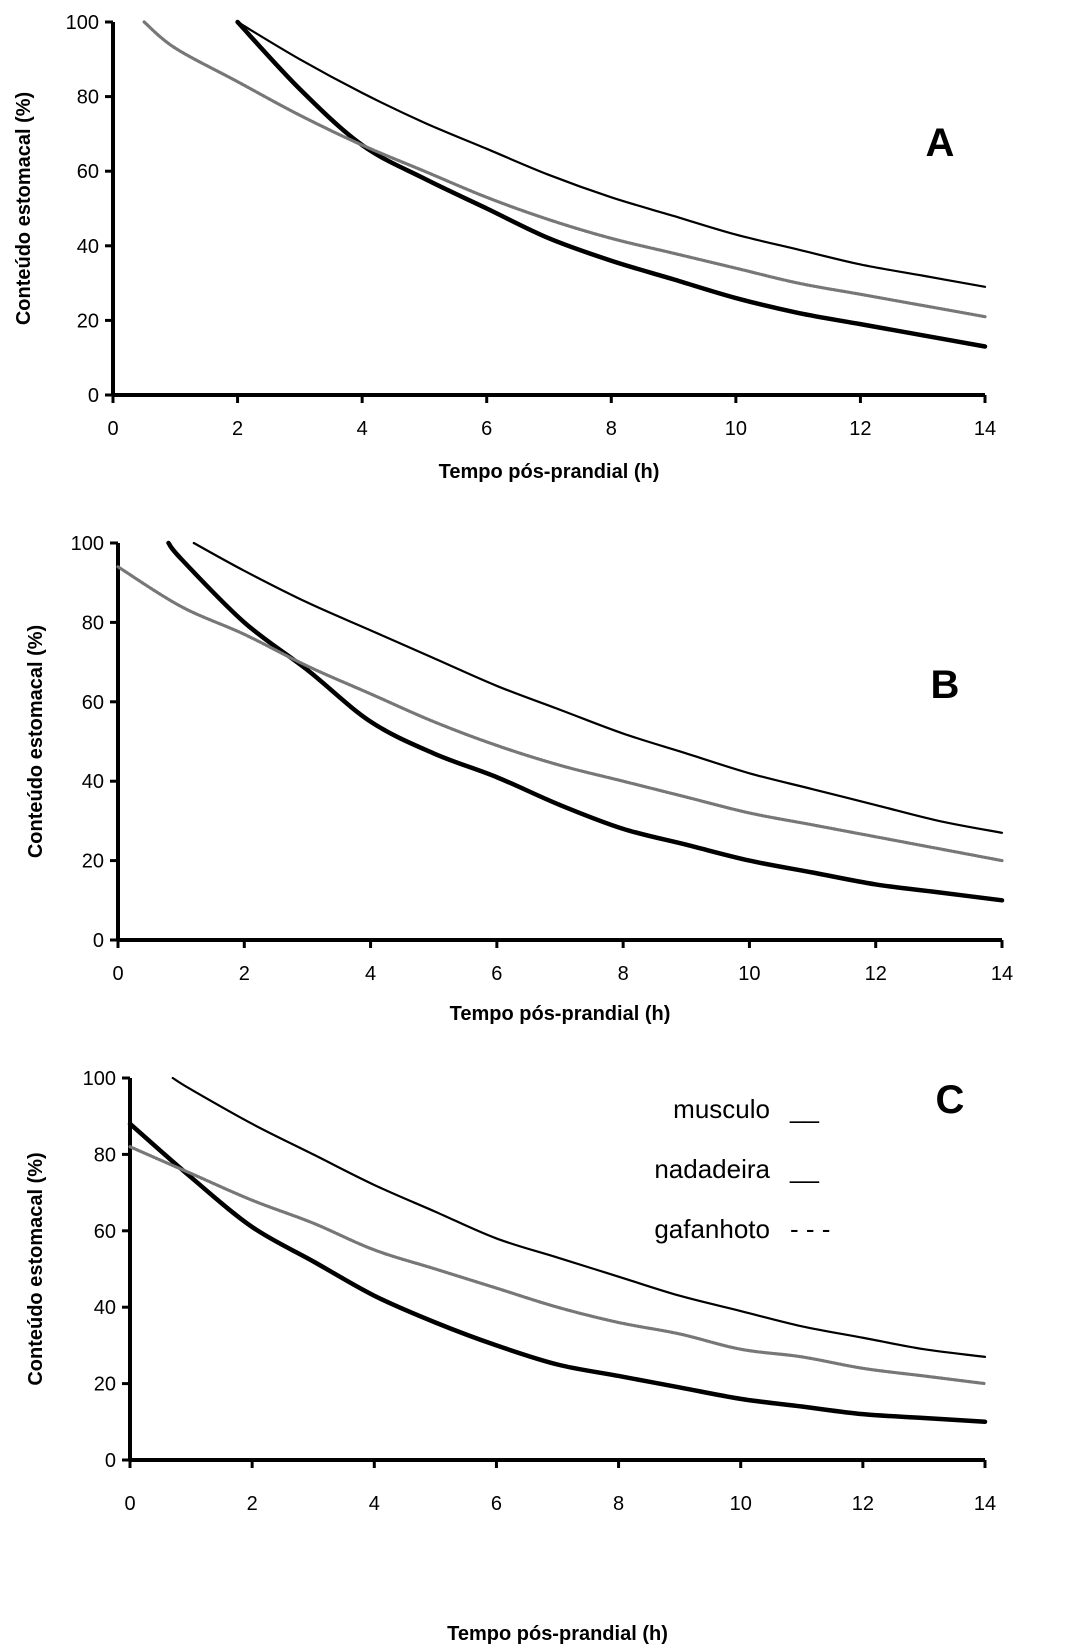  I want to click on panel-label: C, so click(950, 1100).